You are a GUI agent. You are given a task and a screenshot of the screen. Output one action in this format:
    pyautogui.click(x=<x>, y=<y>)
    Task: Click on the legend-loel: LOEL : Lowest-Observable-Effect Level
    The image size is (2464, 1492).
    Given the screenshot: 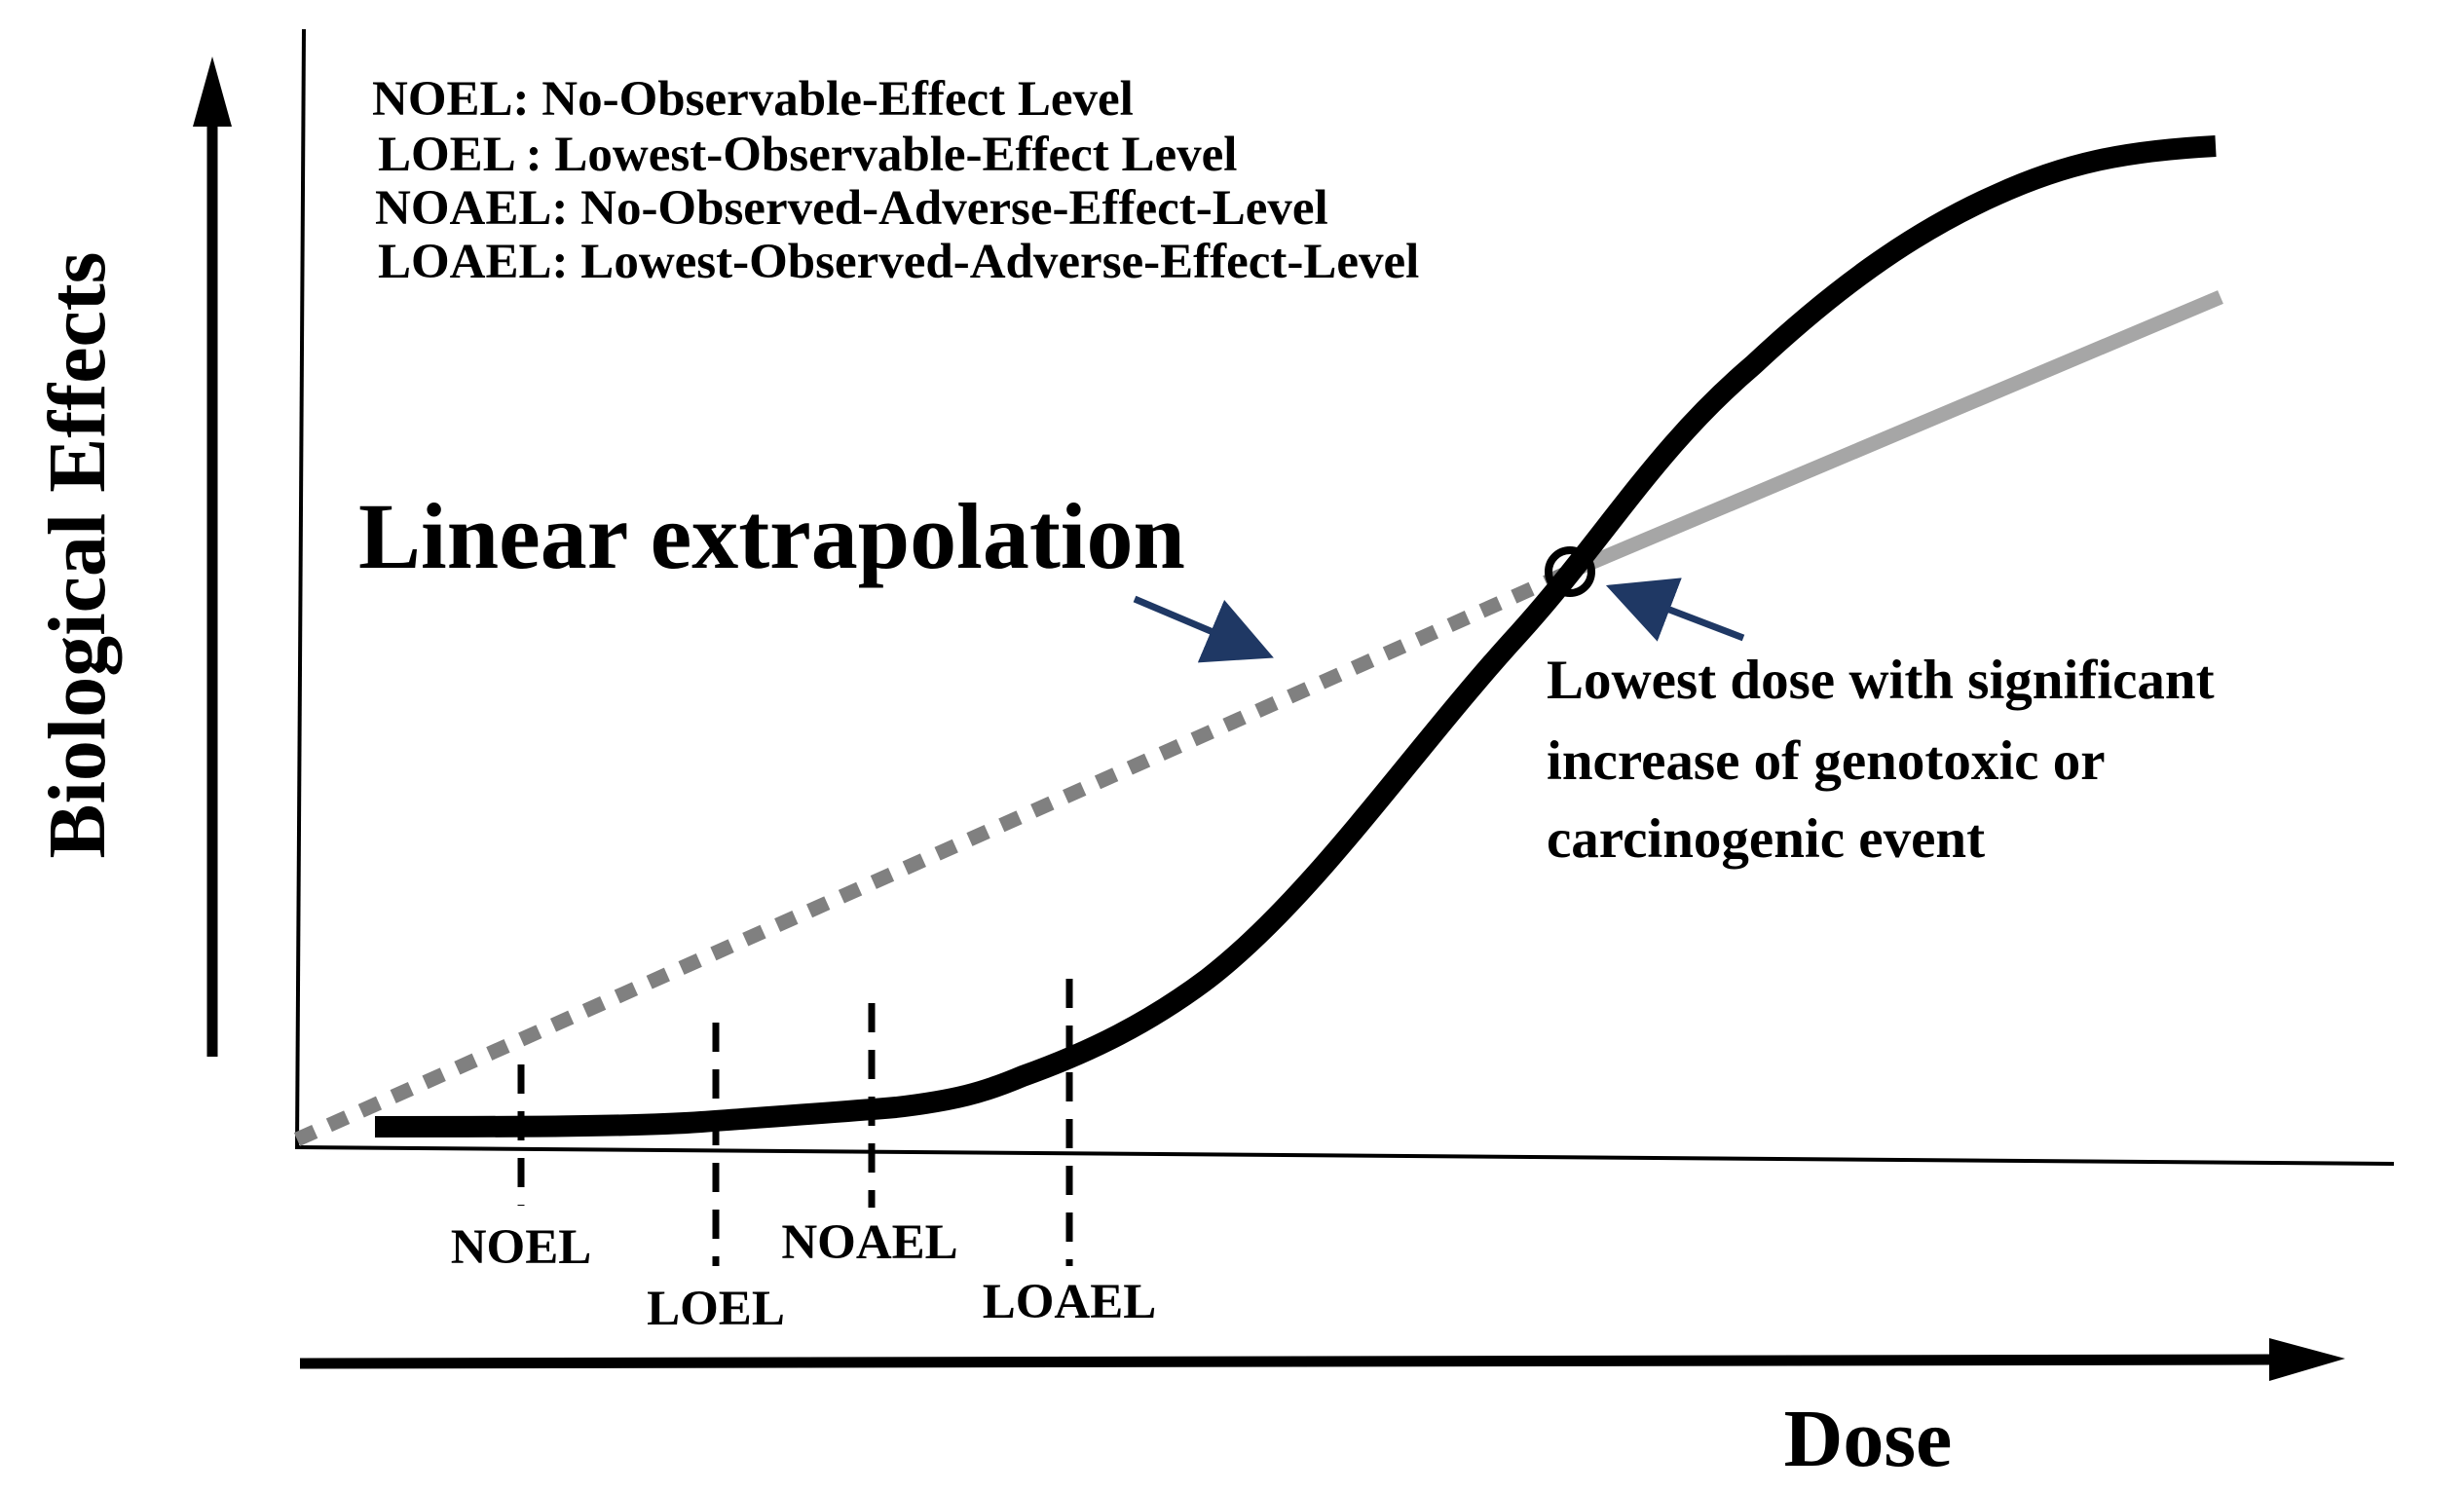 What is the action you would take?
    pyautogui.click(x=807, y=155)
    